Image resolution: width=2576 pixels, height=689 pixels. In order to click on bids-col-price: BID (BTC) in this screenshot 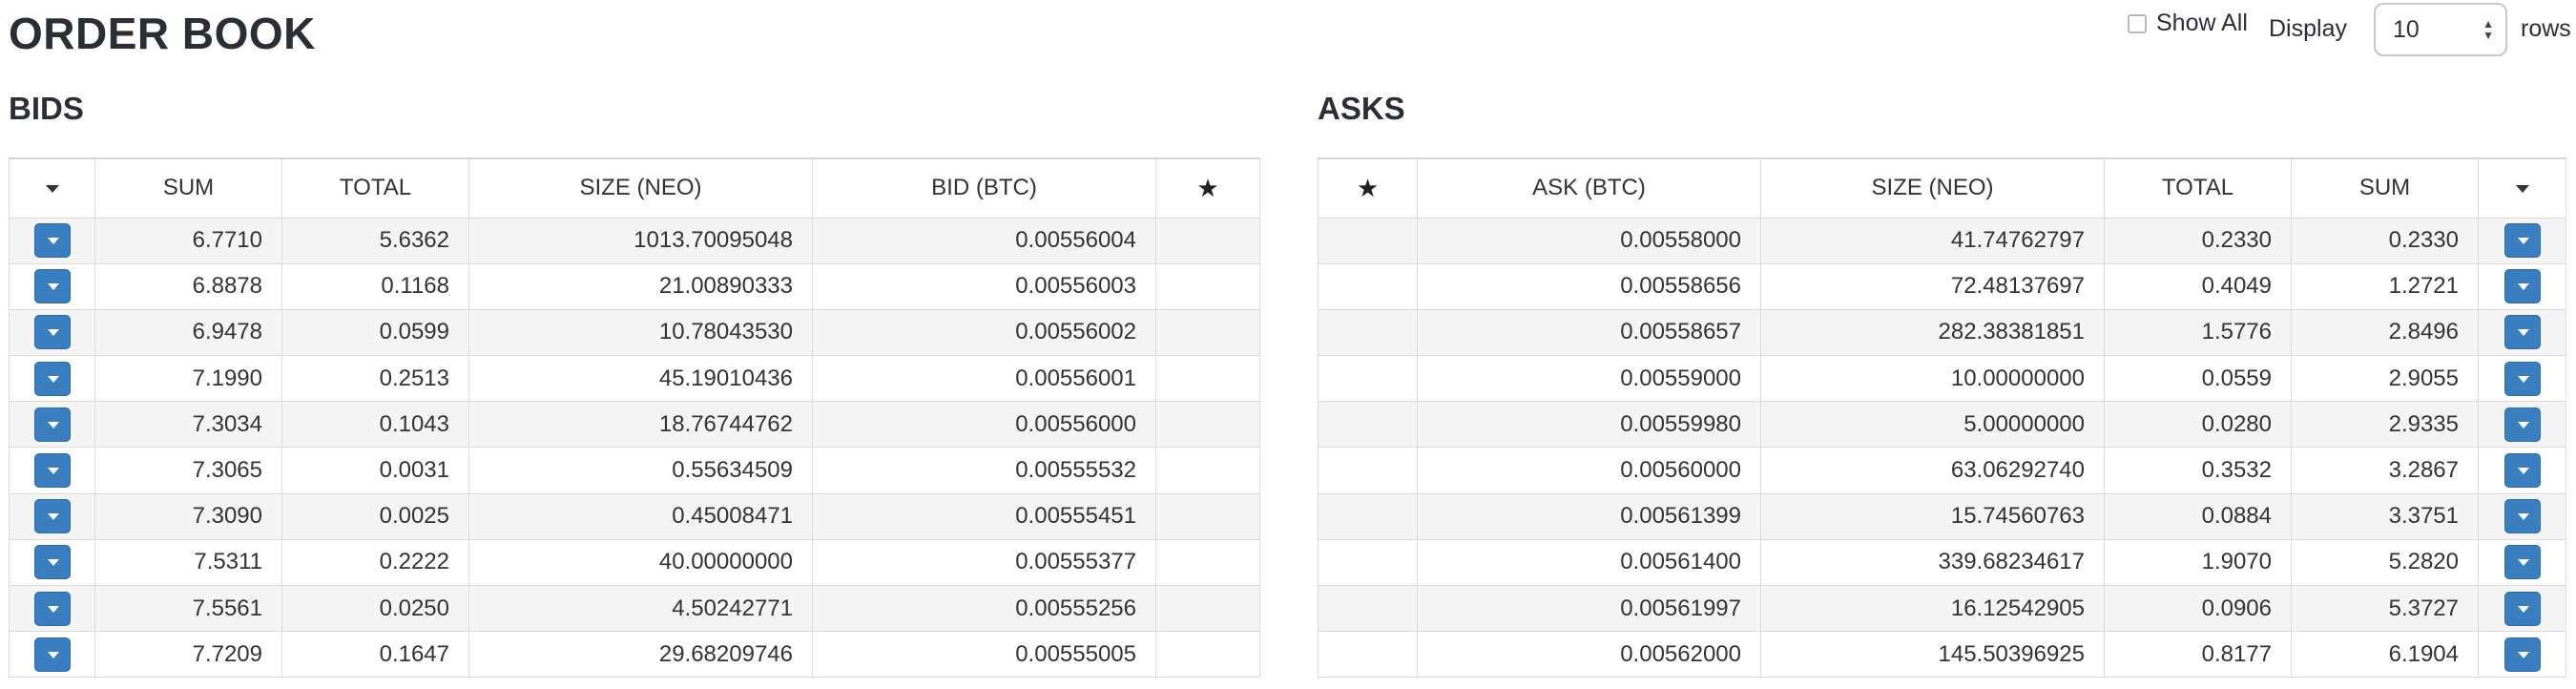, I will do `click(984, 188)`.